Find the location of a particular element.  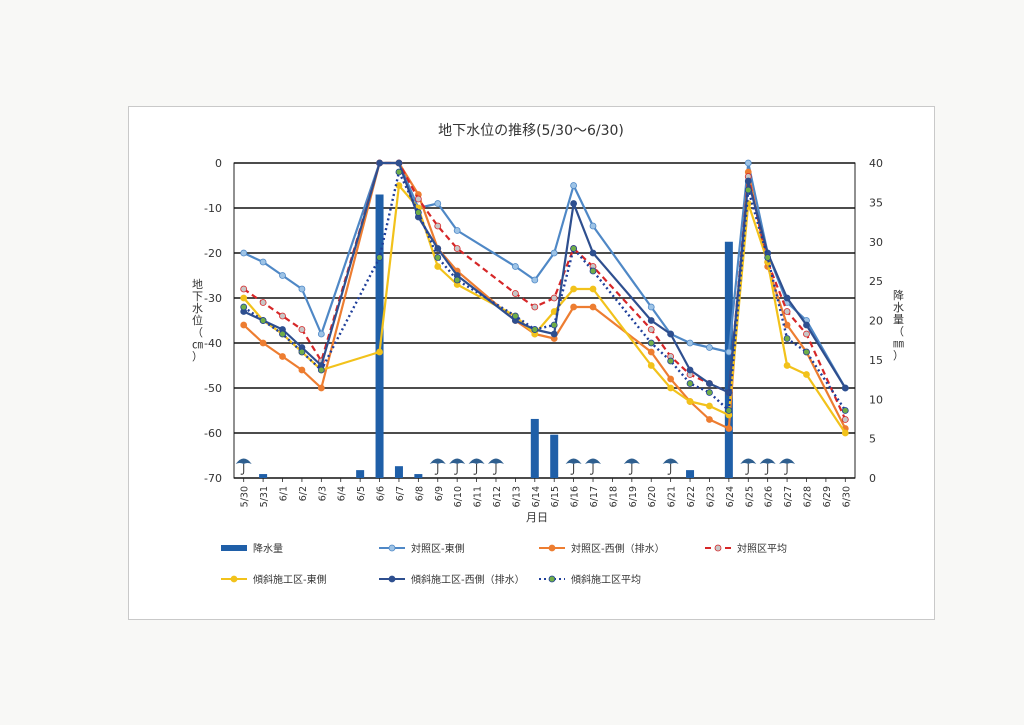

x-tick-label: 6/26 is located at coordinates (769, 496).